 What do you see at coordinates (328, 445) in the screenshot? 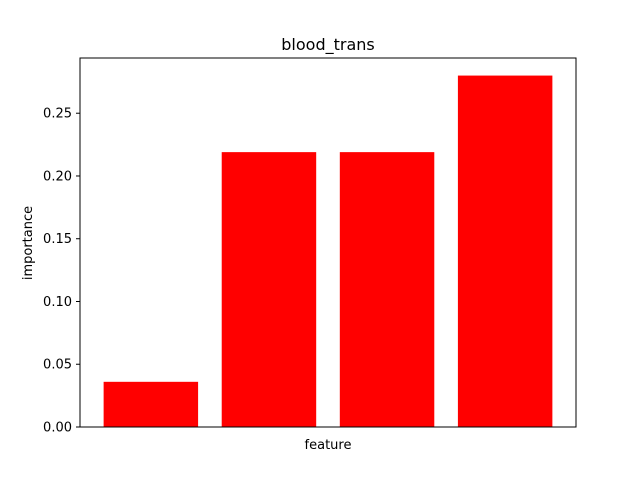
I see `x-axis-label: feature` at bounding box center [328, 445].